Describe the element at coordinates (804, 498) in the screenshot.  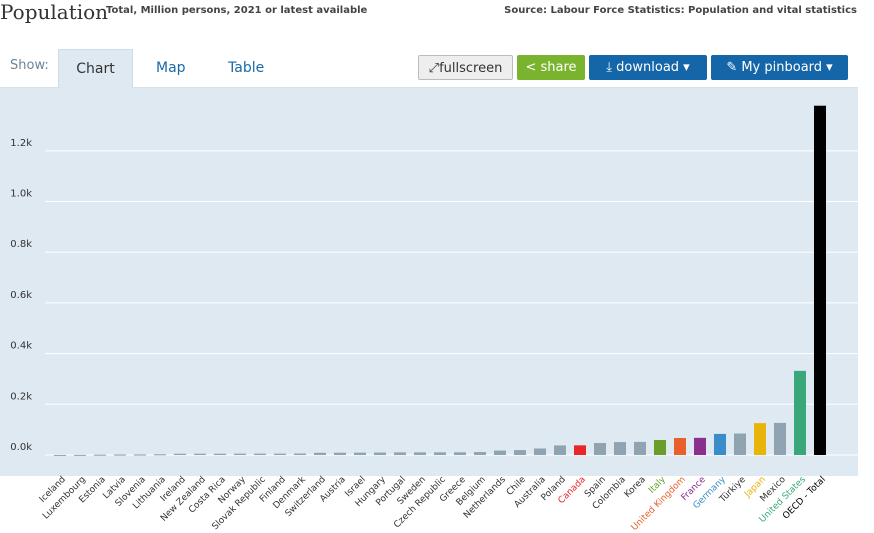
I see `x-tick-label: OECD - Total` at that location.